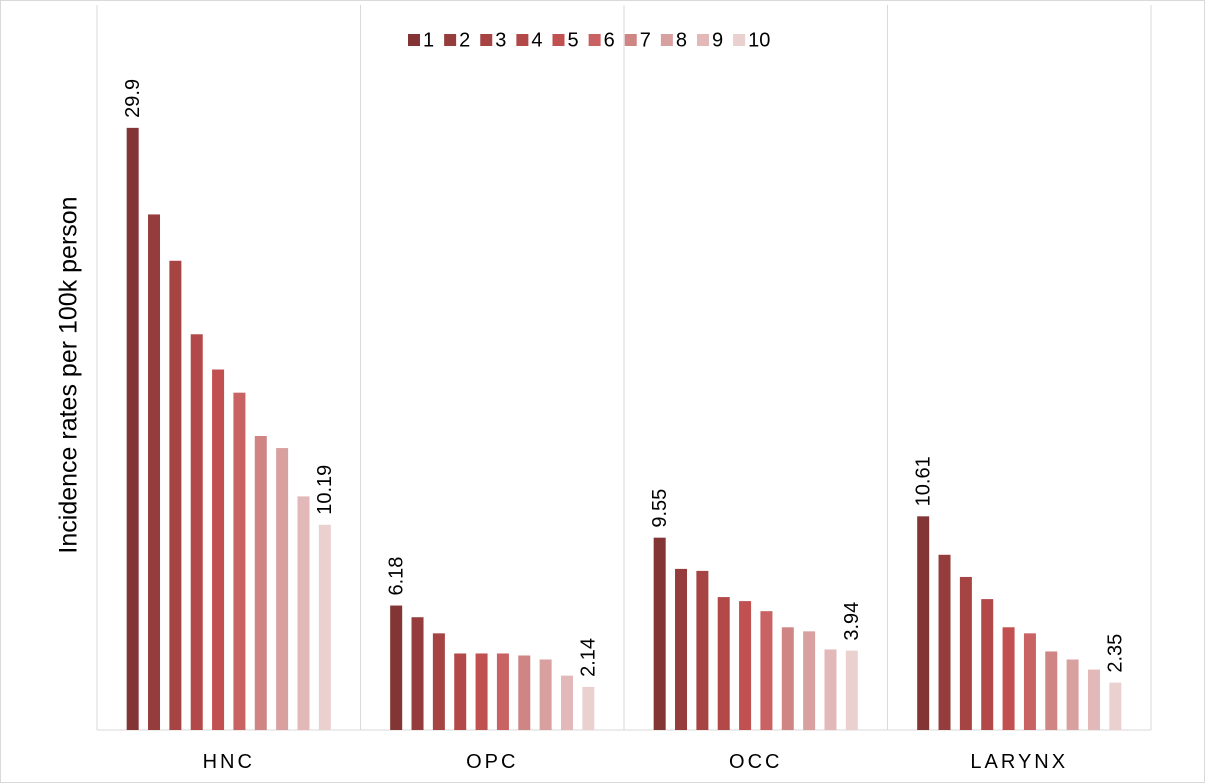 Image resolution: width=1205 pixels, height=783 pixels. What do you see at coordinates (681, 40) in the screenshot?
I see `legend-label: 8` at bounding box center [681, 40].